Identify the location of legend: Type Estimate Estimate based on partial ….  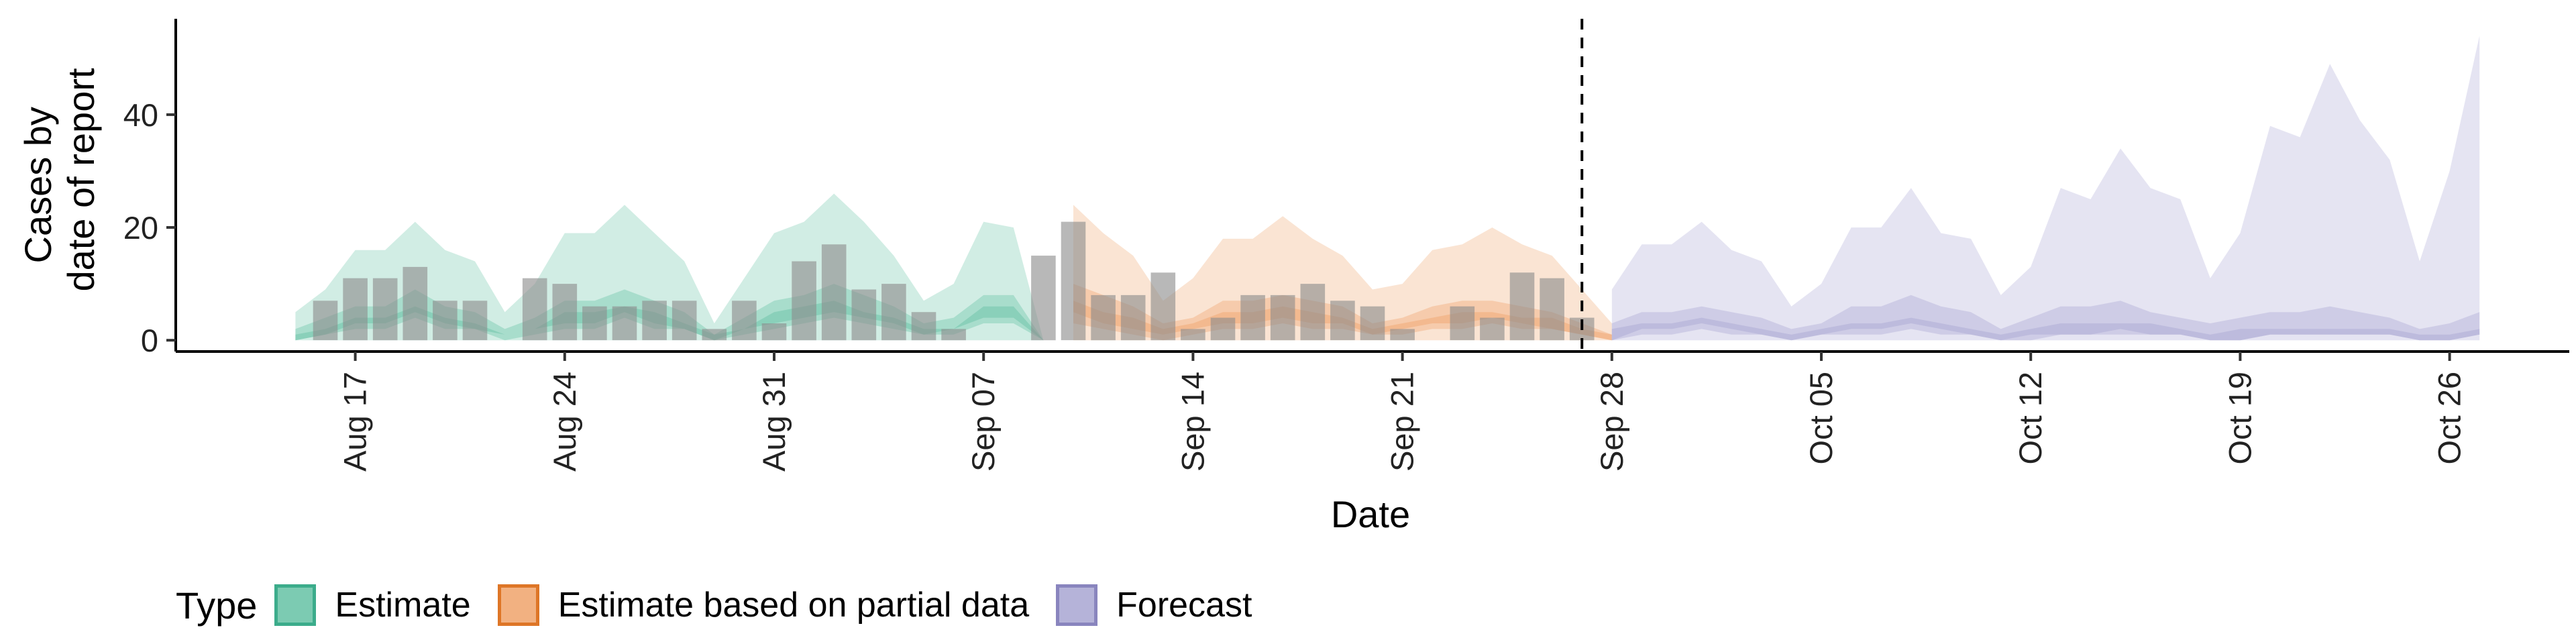
(727, 605).